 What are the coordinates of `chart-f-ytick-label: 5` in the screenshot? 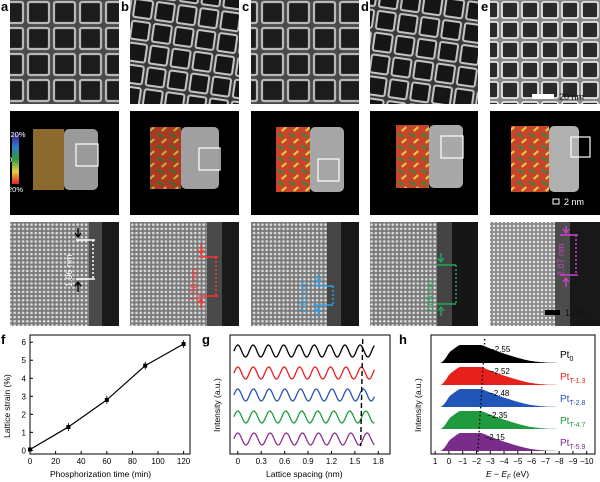 It's located at (24, 360).